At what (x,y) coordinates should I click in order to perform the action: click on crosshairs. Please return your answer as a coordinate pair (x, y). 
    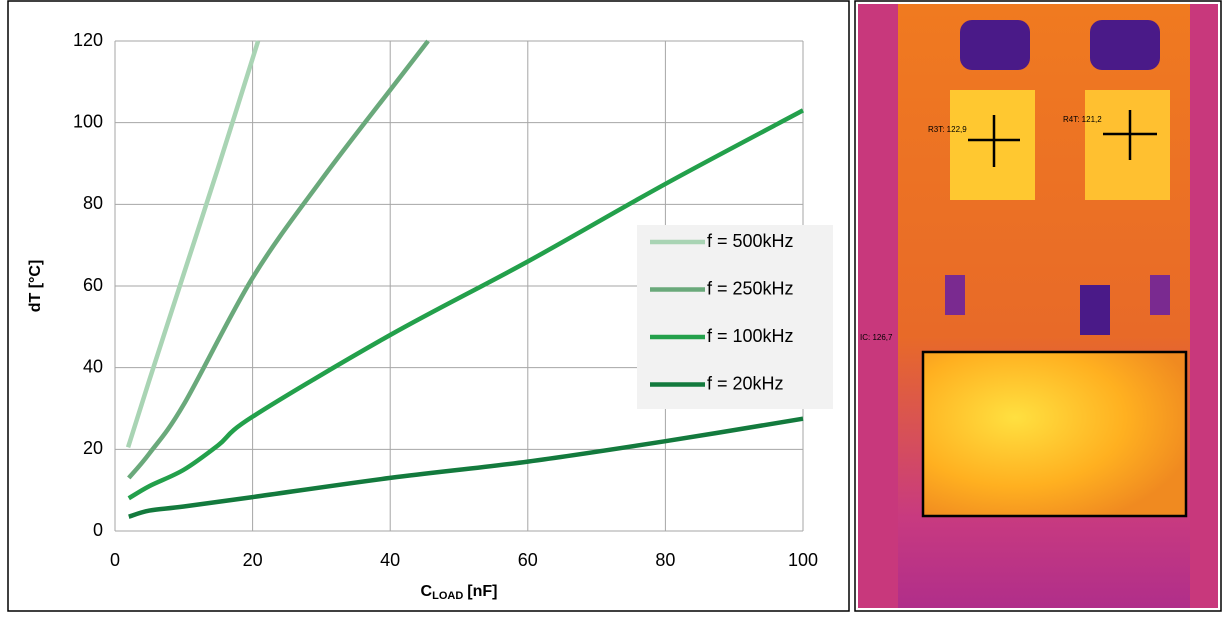
    Looking at the image, I should click on (1062, 138).